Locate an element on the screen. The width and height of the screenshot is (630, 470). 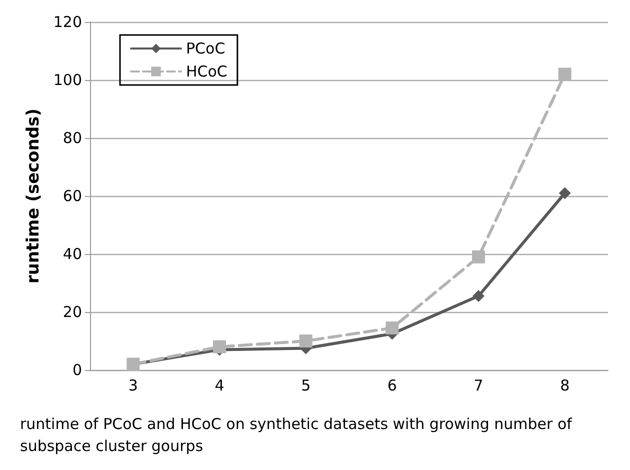
x-tick-label: 6 is located at coordinates (392, 385).